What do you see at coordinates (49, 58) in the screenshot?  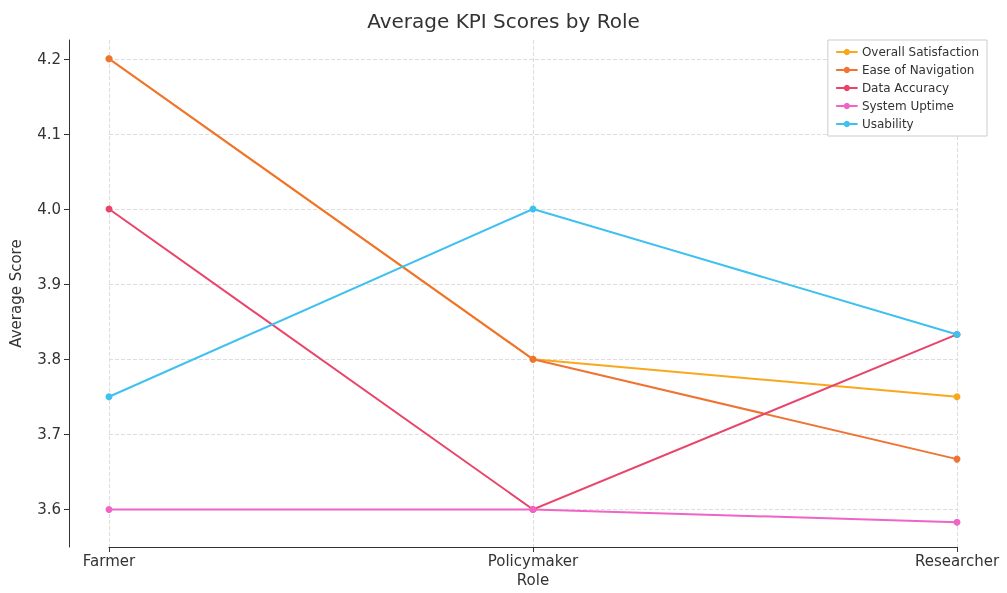 I see `y-tick-label: 4.2` at bounding box center [49, 58].